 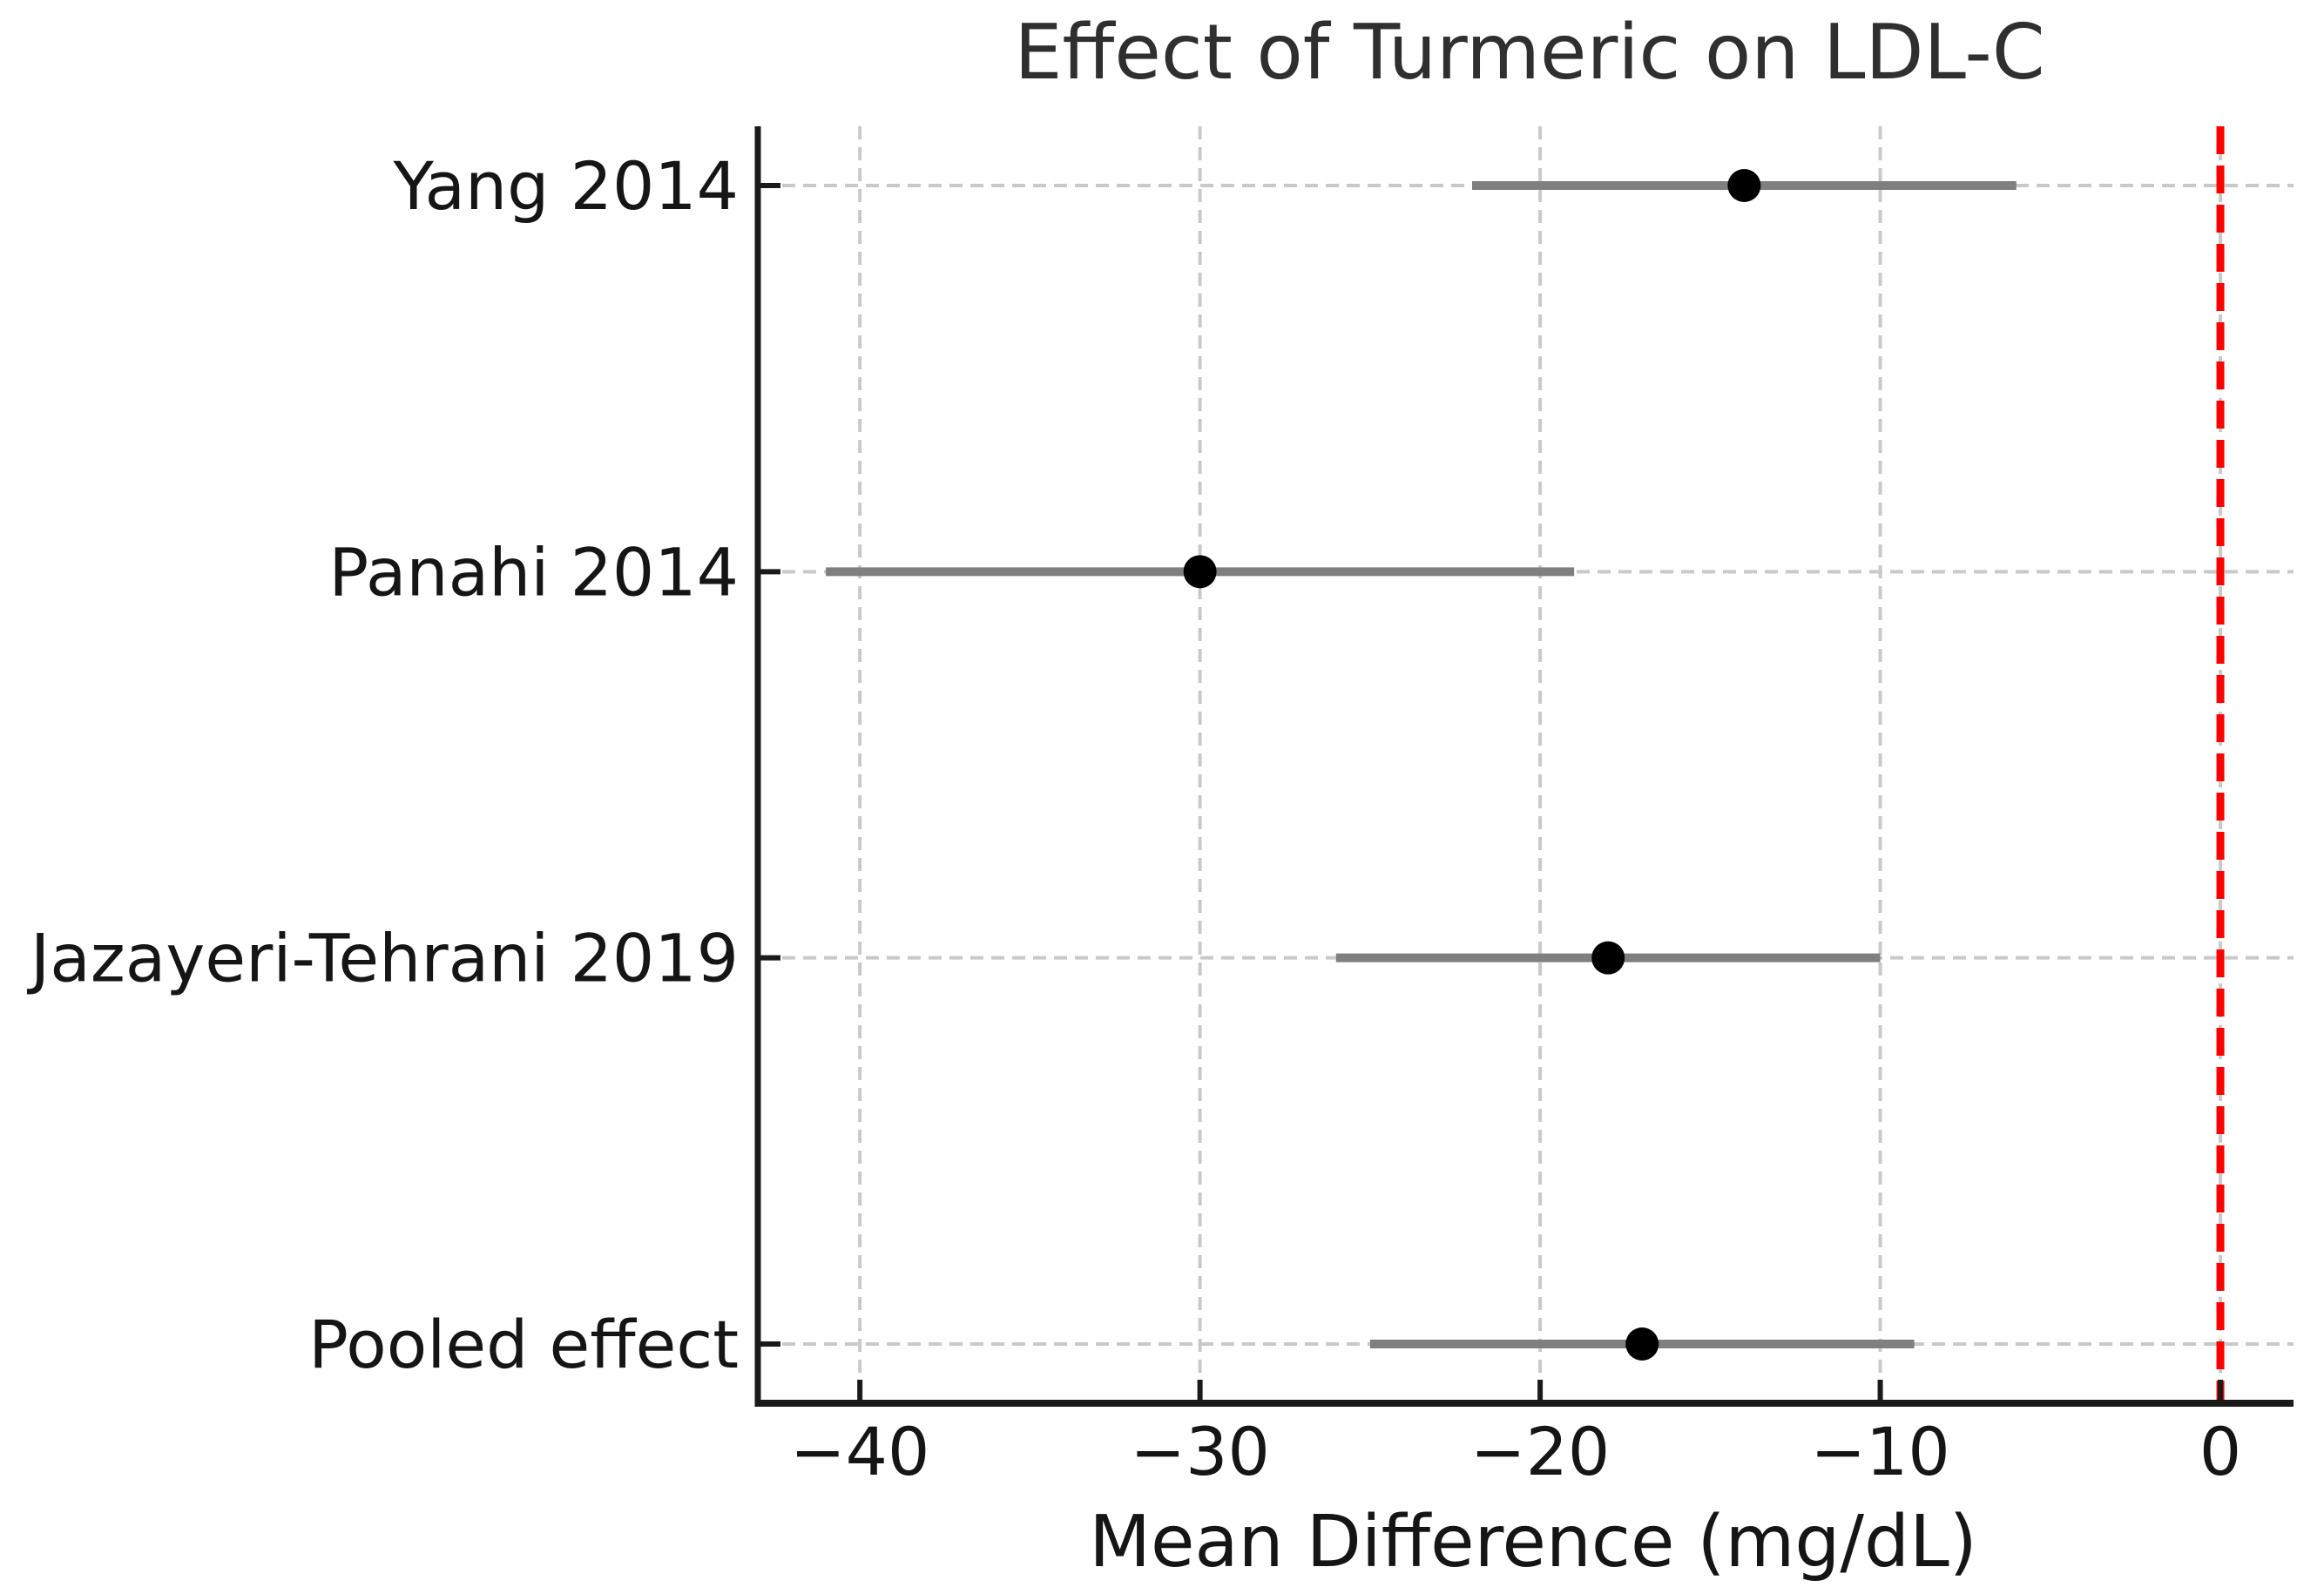 What do you see at coordinates (523, 1344) in the screenshot?
I see `y-axis-category-label: Pooled effect` at bounding box center [523, 1344].